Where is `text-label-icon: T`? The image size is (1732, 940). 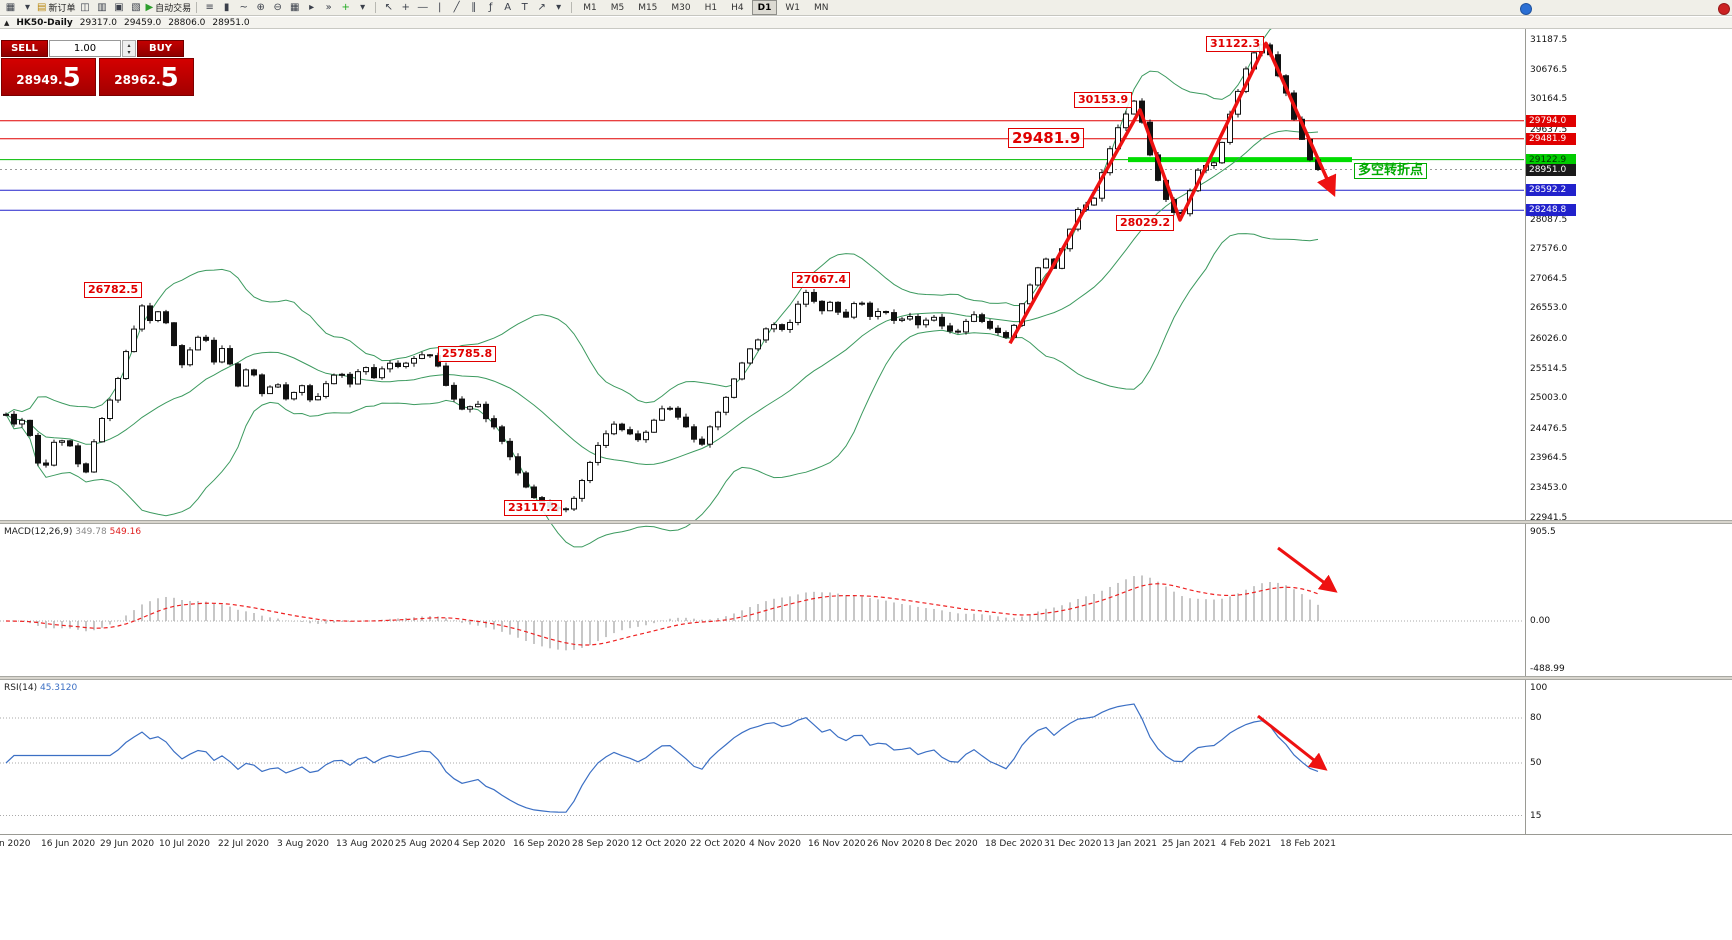 text-label-icon: T is located at coordinates (524, 8).